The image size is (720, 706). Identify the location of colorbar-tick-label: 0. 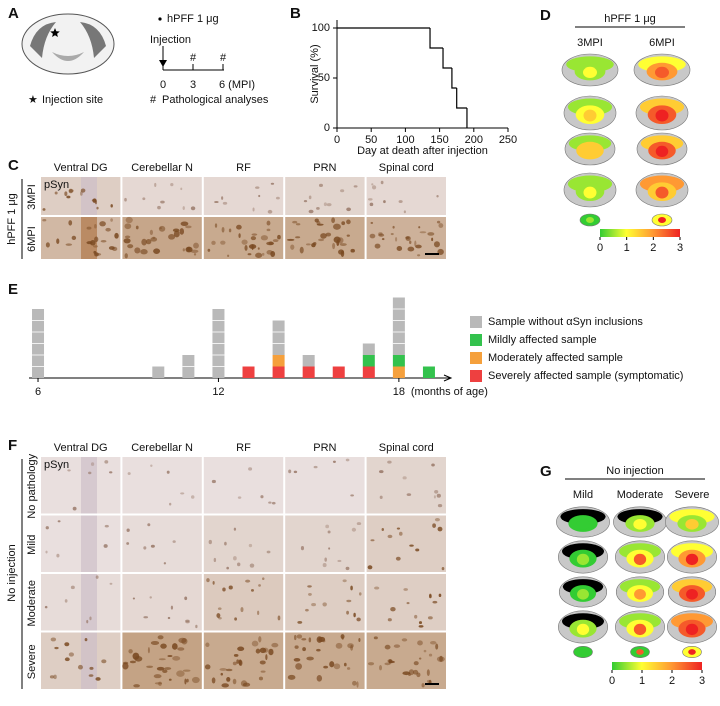
(612, 681).